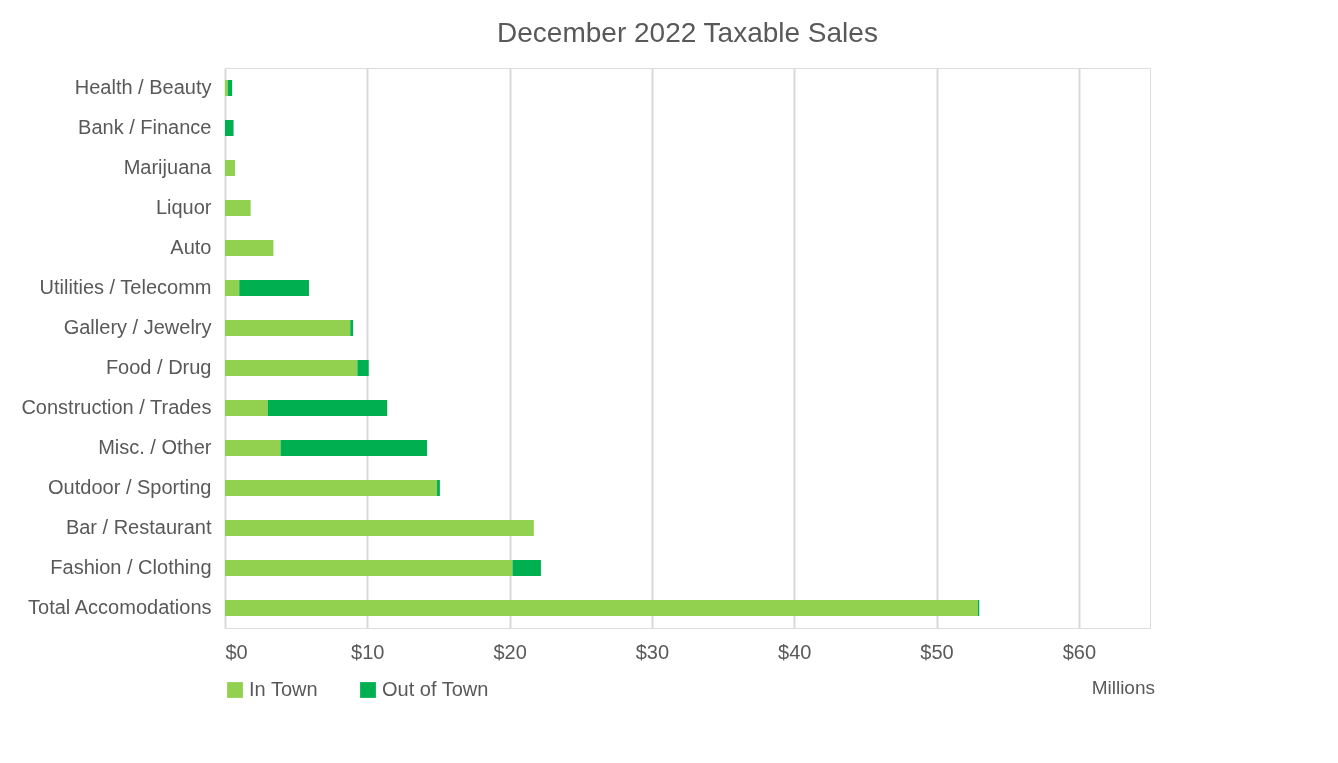 This screenshot has height=763, width=1338. Describe the element at coordinates (138, 527) in the screenshot. I see `y-tick-label: Bar / Restaurant` at that location.